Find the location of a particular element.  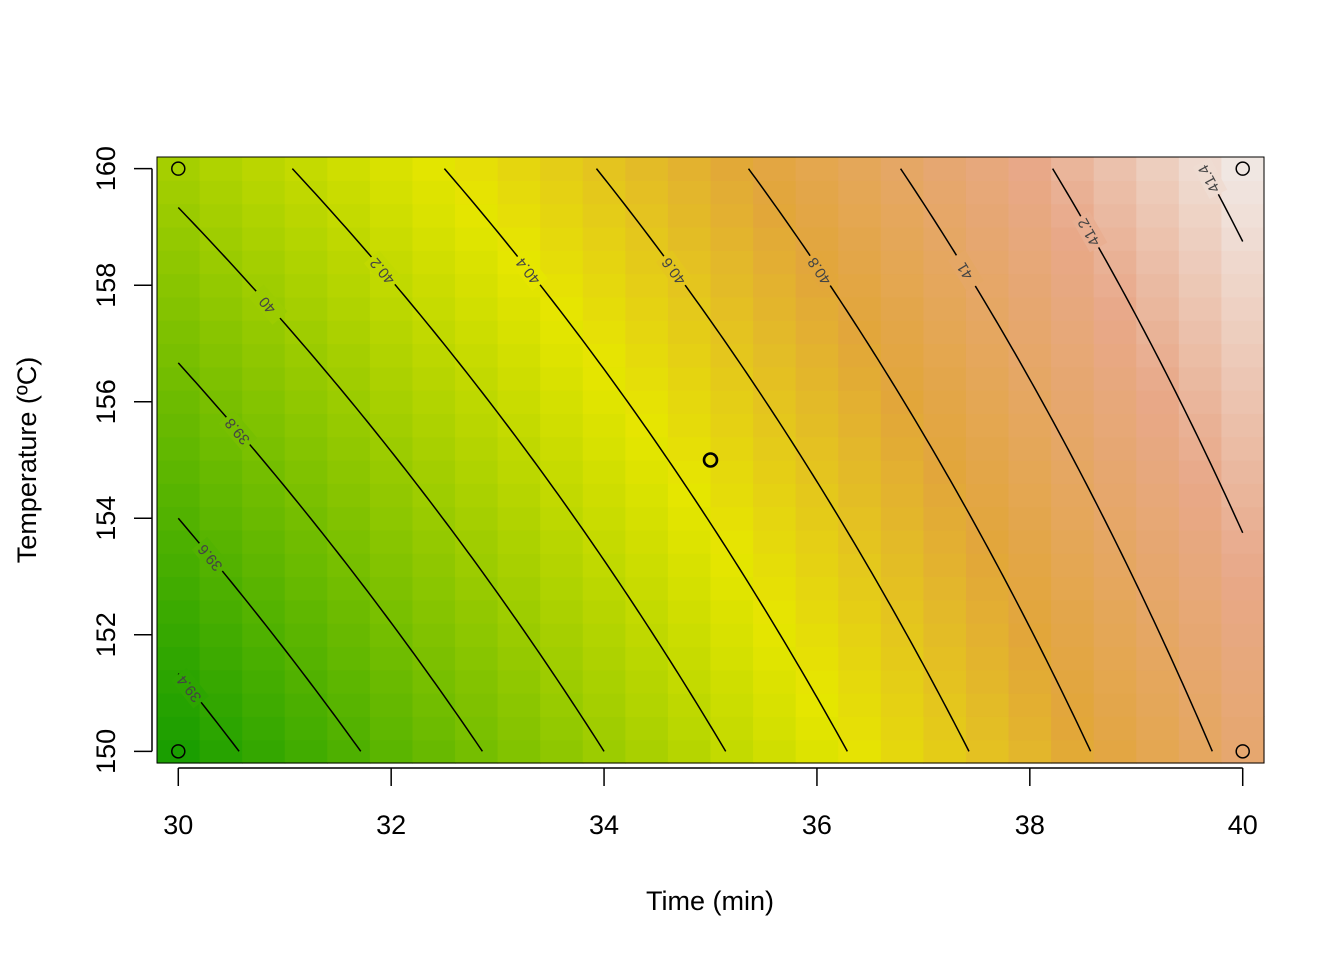

x-axis-title: Time (min) is located at coordinates (710, 901).